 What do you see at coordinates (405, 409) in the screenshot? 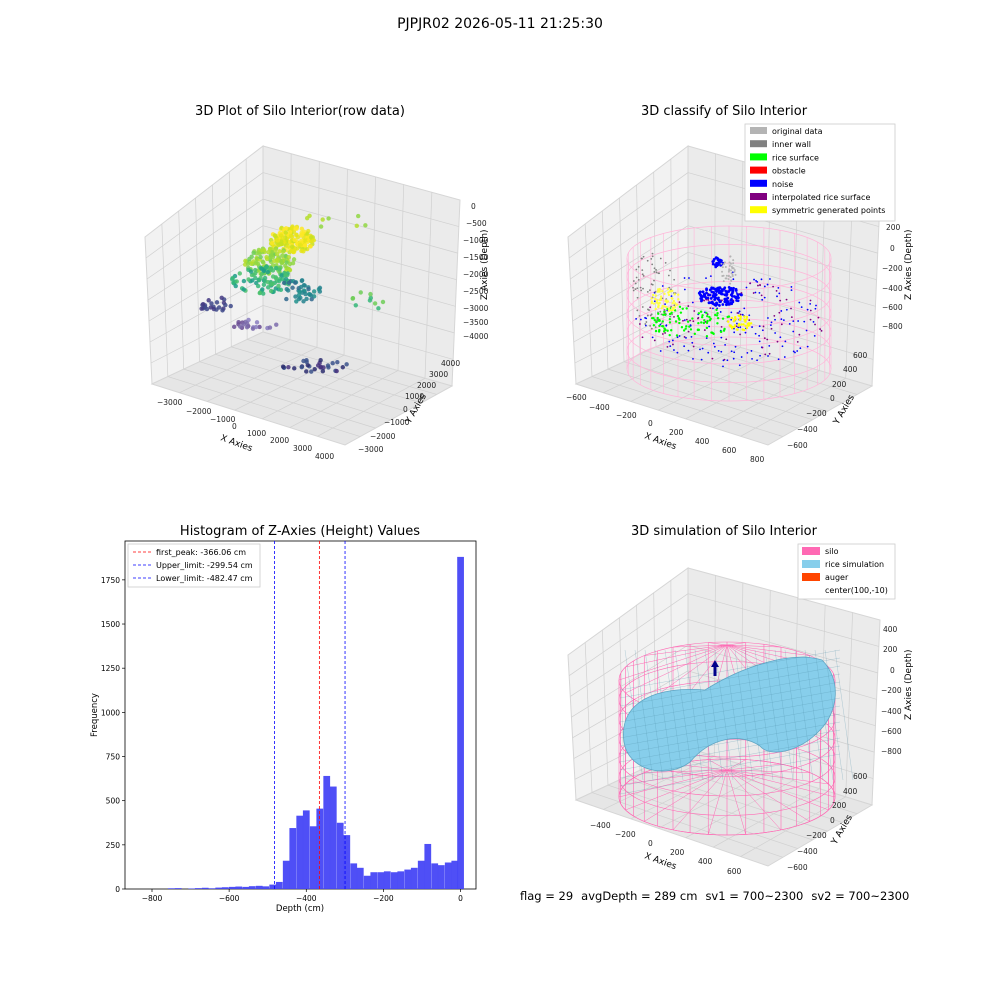
I see `y-tick: 0` at bounding box center [405, 409].